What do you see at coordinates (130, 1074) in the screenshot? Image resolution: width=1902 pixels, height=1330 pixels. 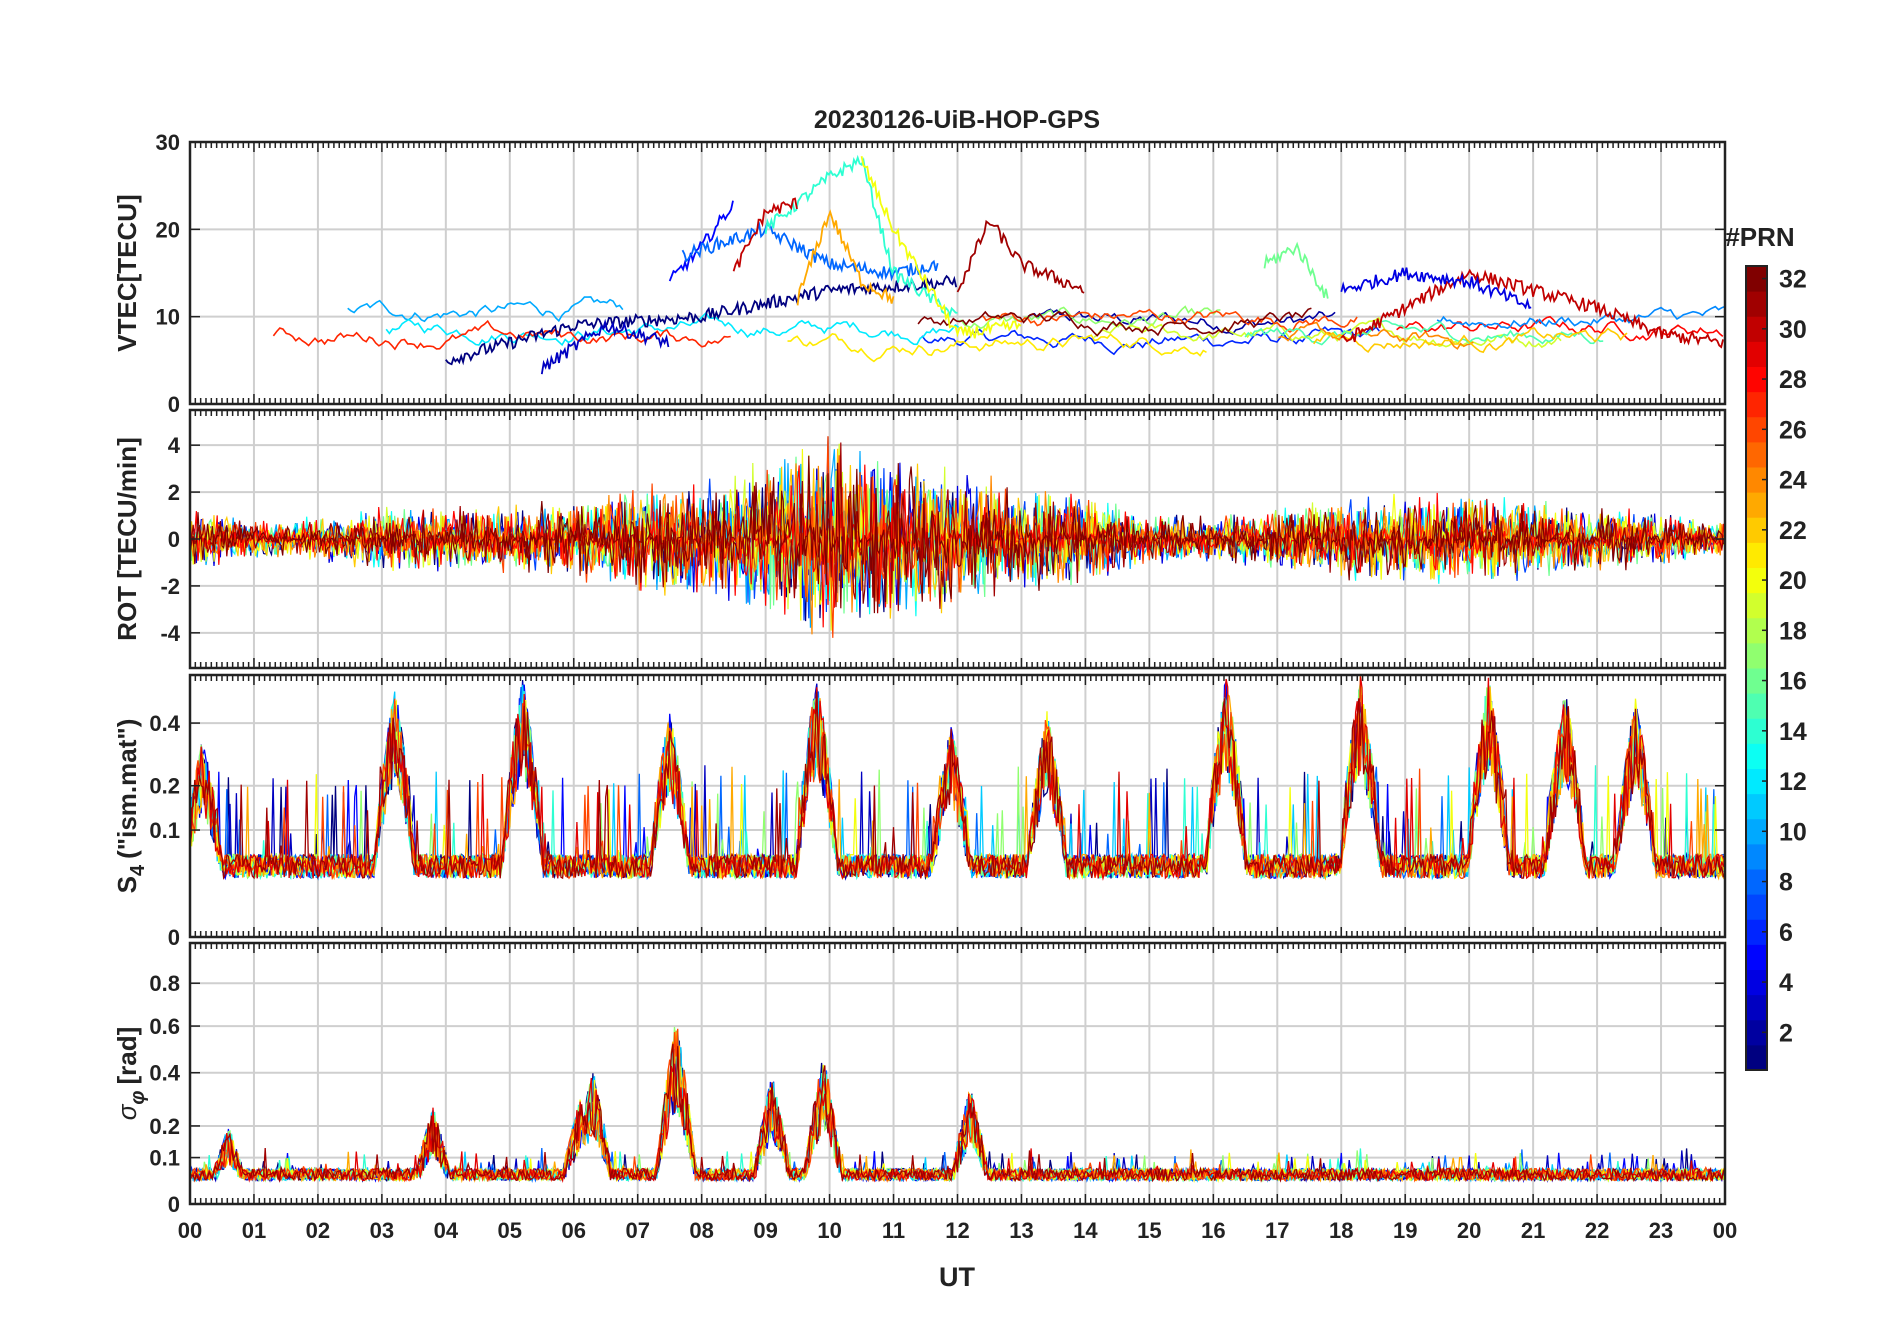 I see `y-axis-label: σφ [rad]` at bounding box center [130, 1074].